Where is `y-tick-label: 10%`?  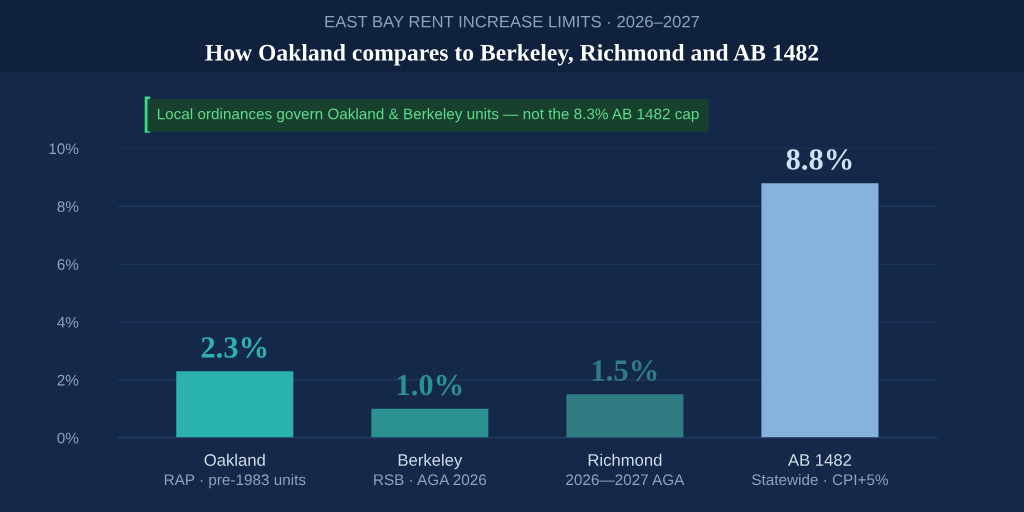
y-tick-label: 10% is located at coordinates (64, 149).